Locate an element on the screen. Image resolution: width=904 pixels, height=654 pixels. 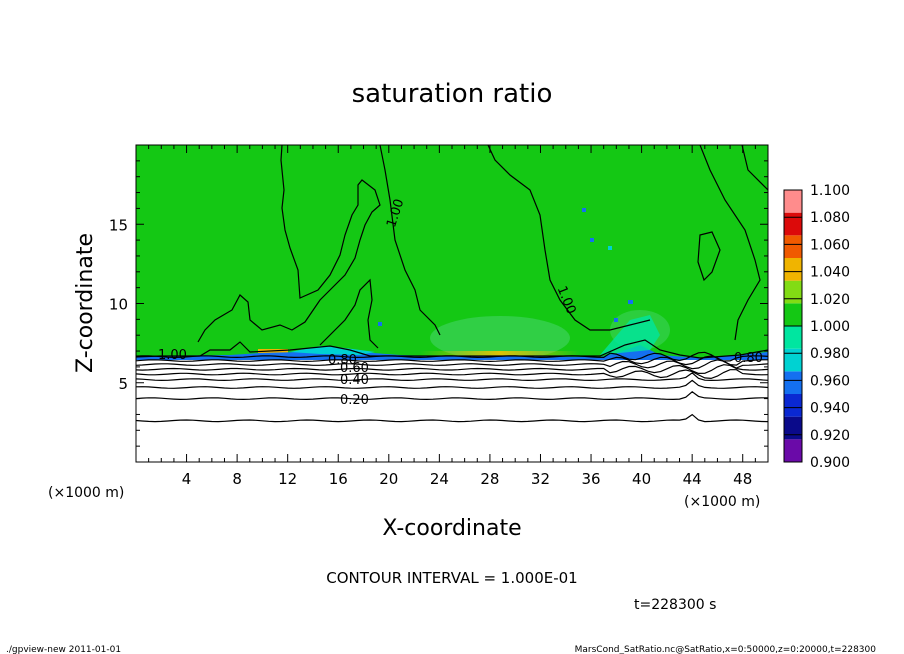
contour-label: 1.00 is located at coordinates (172, 355).